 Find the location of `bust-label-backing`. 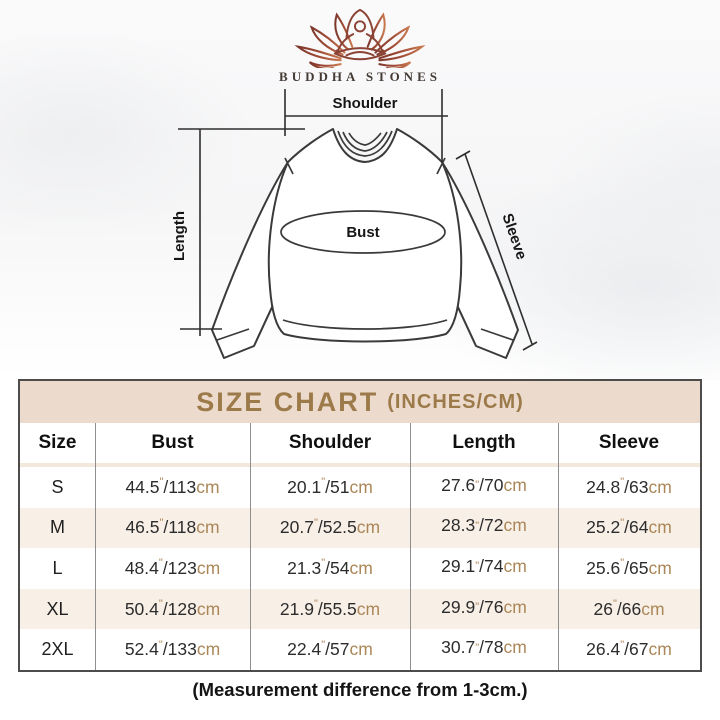

bust-label-backing is located at coordinates (363, 232).